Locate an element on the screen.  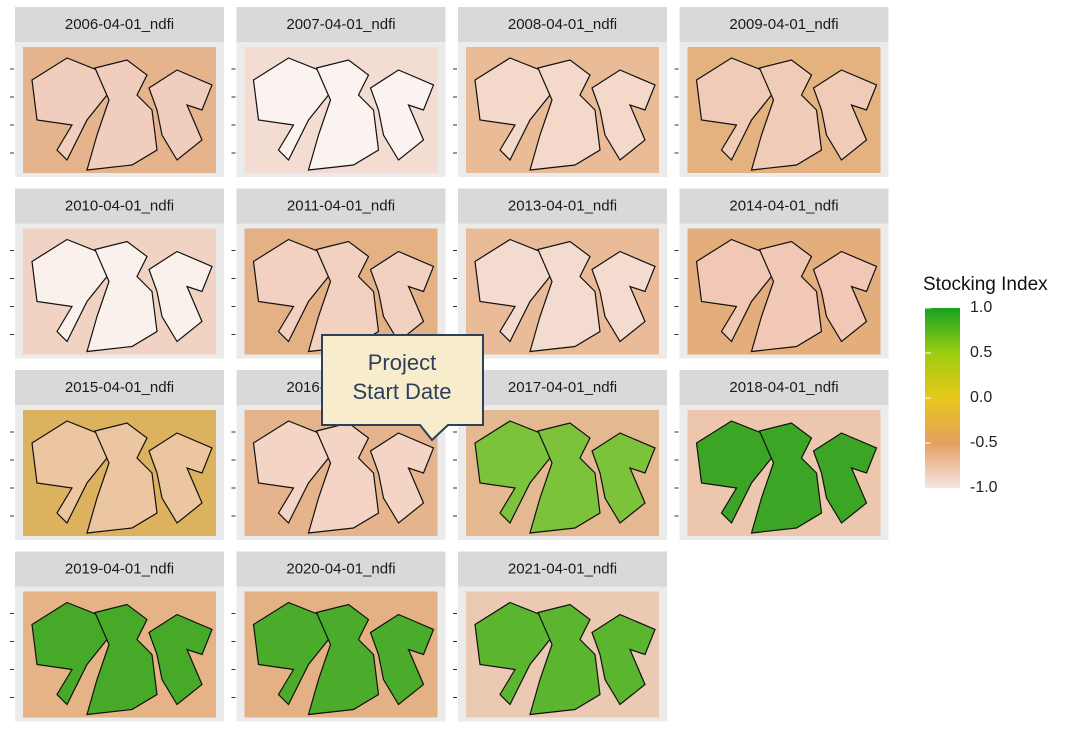
panel-title: 2015-04-01_ndfi is located at coordinates (119, 387).